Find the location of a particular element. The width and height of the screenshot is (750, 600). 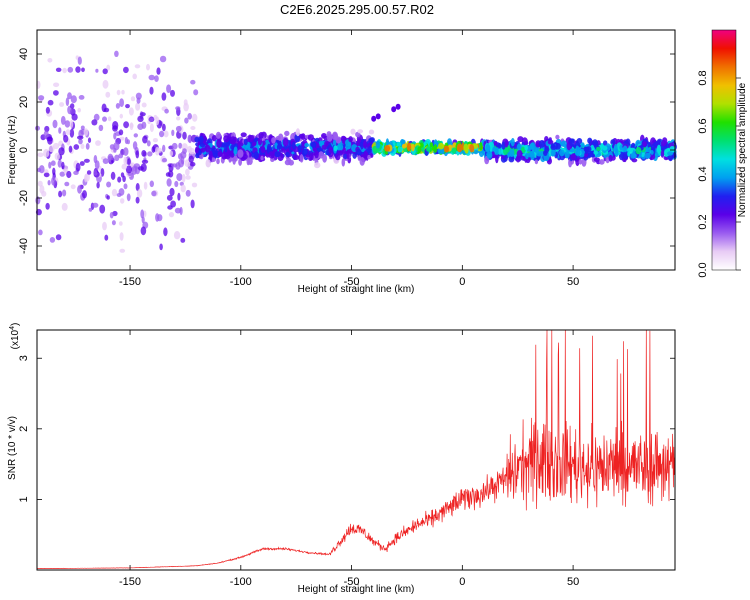

colorbar-tick-label-0: 0.0 is located at coordinates (703, 269).